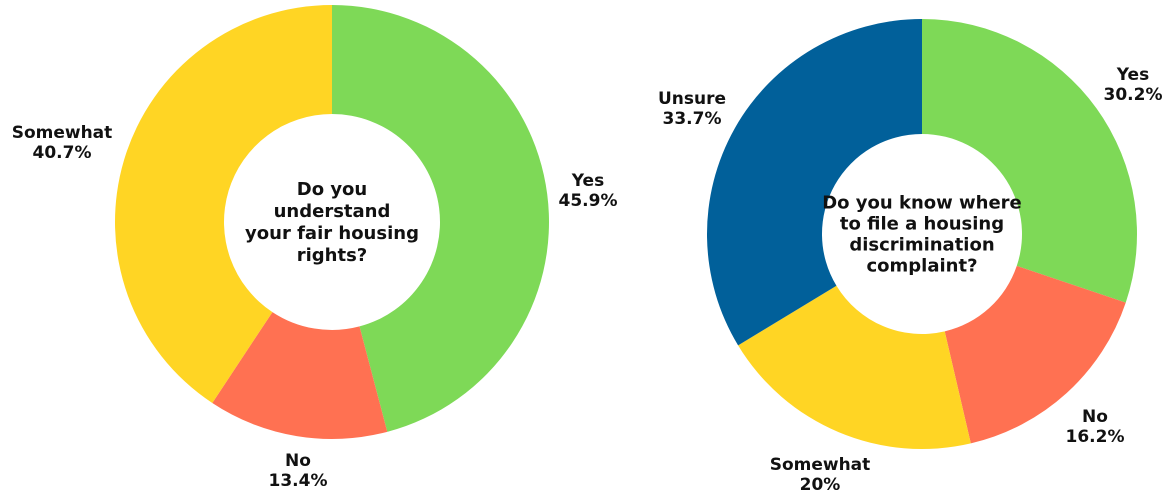 The image size is (1168, 497). Describe the element at coordinates (692, 119) in the screenshot. I see `slice-value-unsure: 33.7%` at that location.